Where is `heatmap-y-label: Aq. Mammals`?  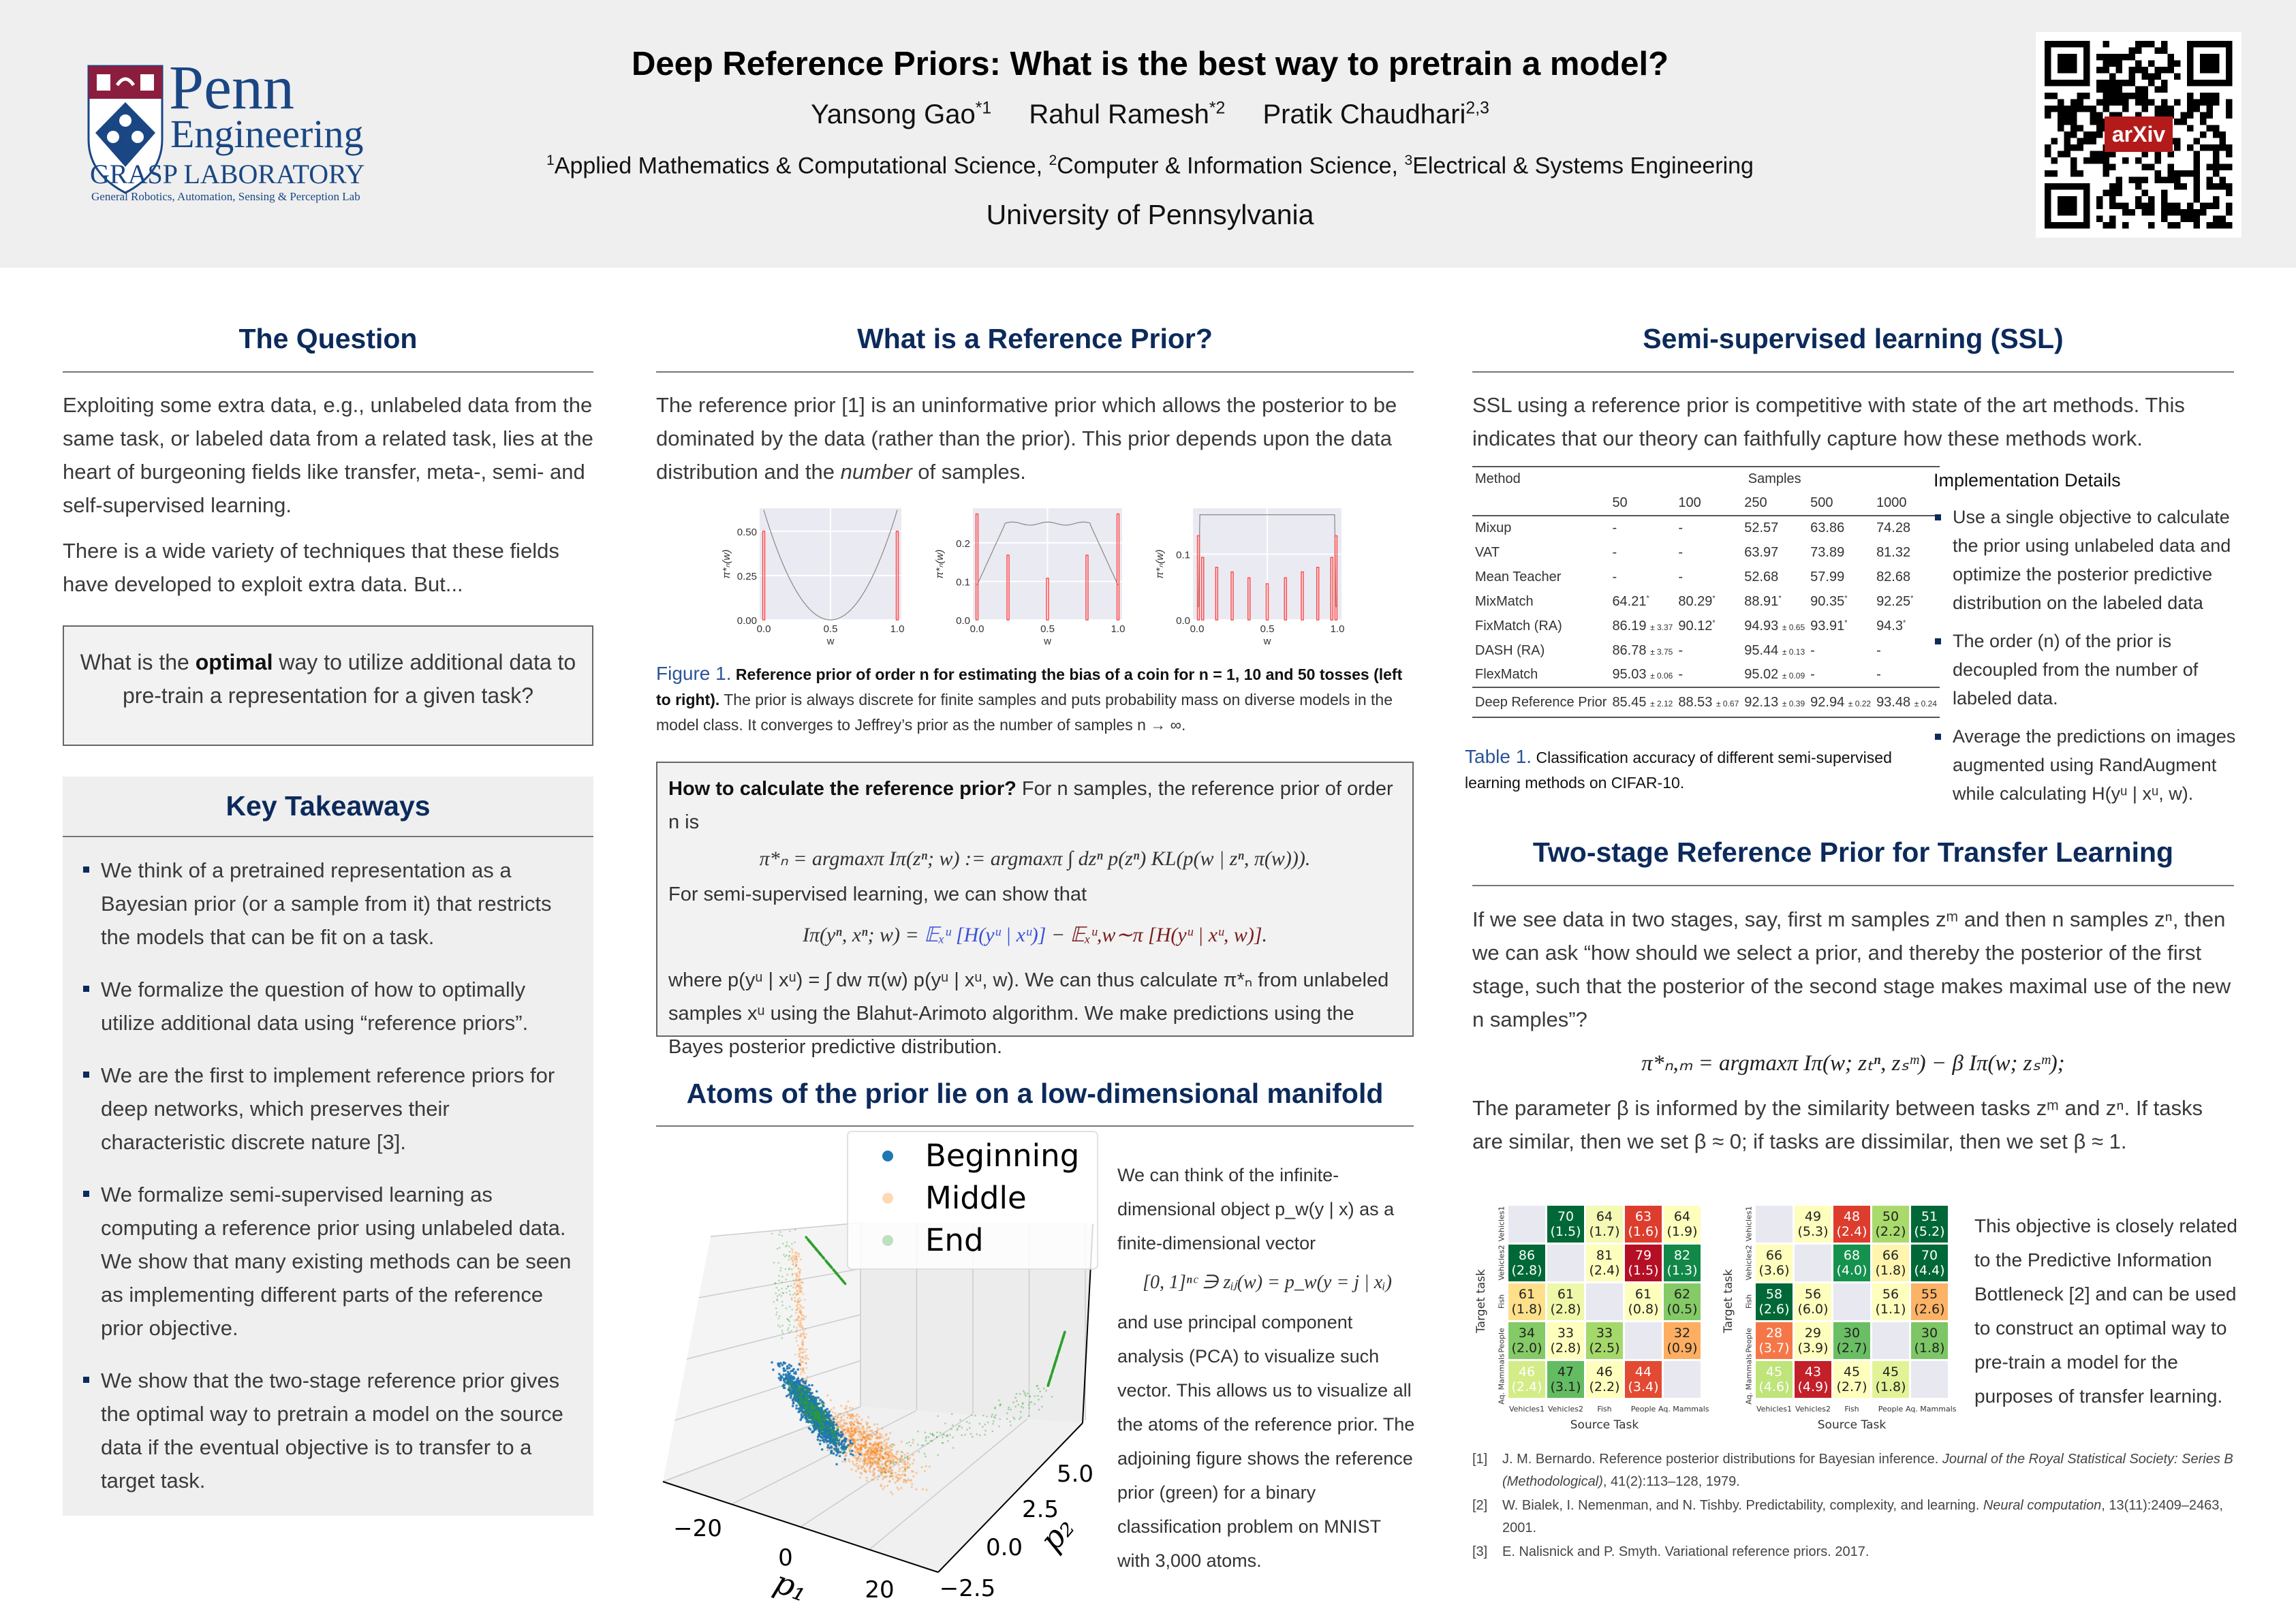
heatmap-y-label: Aq. Mammals is located at coordinates (1749, 1379).